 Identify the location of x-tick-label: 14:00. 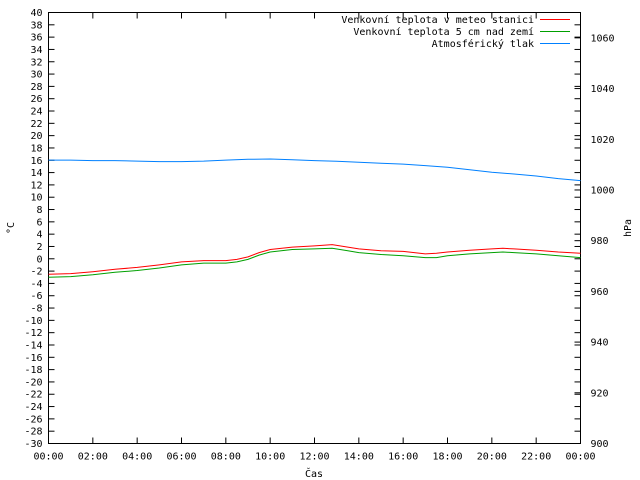
(359, 457).